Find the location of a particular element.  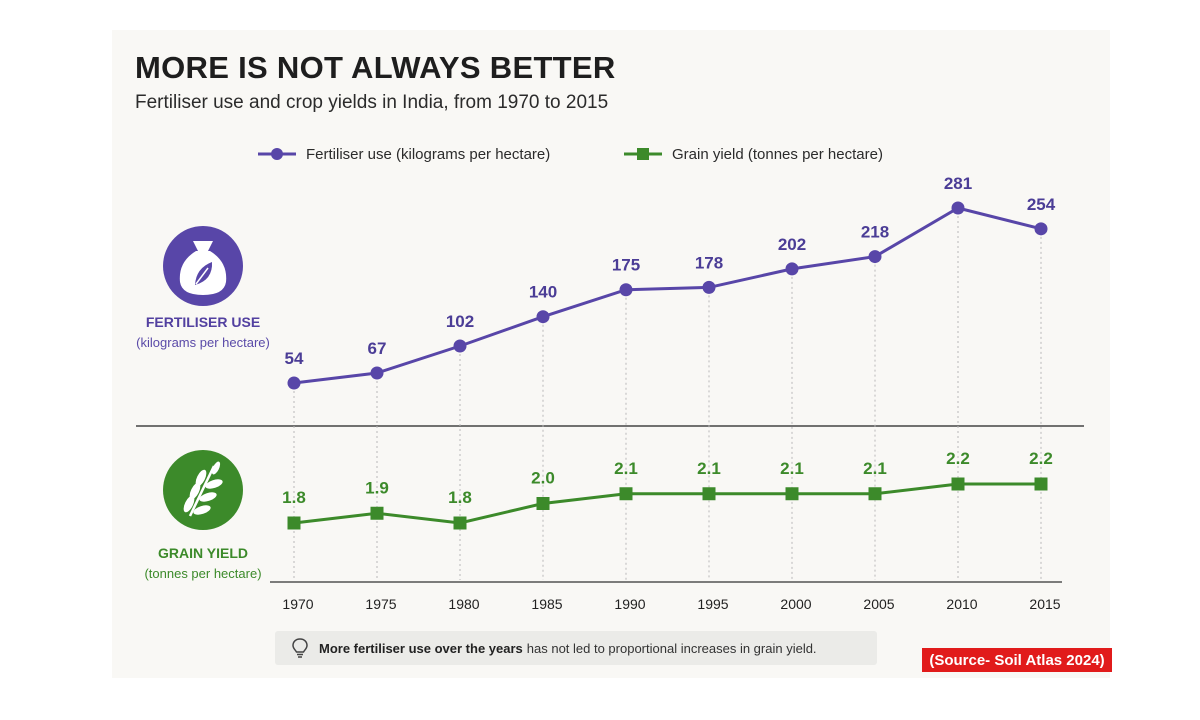

grain-panel-title: GRAIN YIELD is located at coordinates (203, 553).